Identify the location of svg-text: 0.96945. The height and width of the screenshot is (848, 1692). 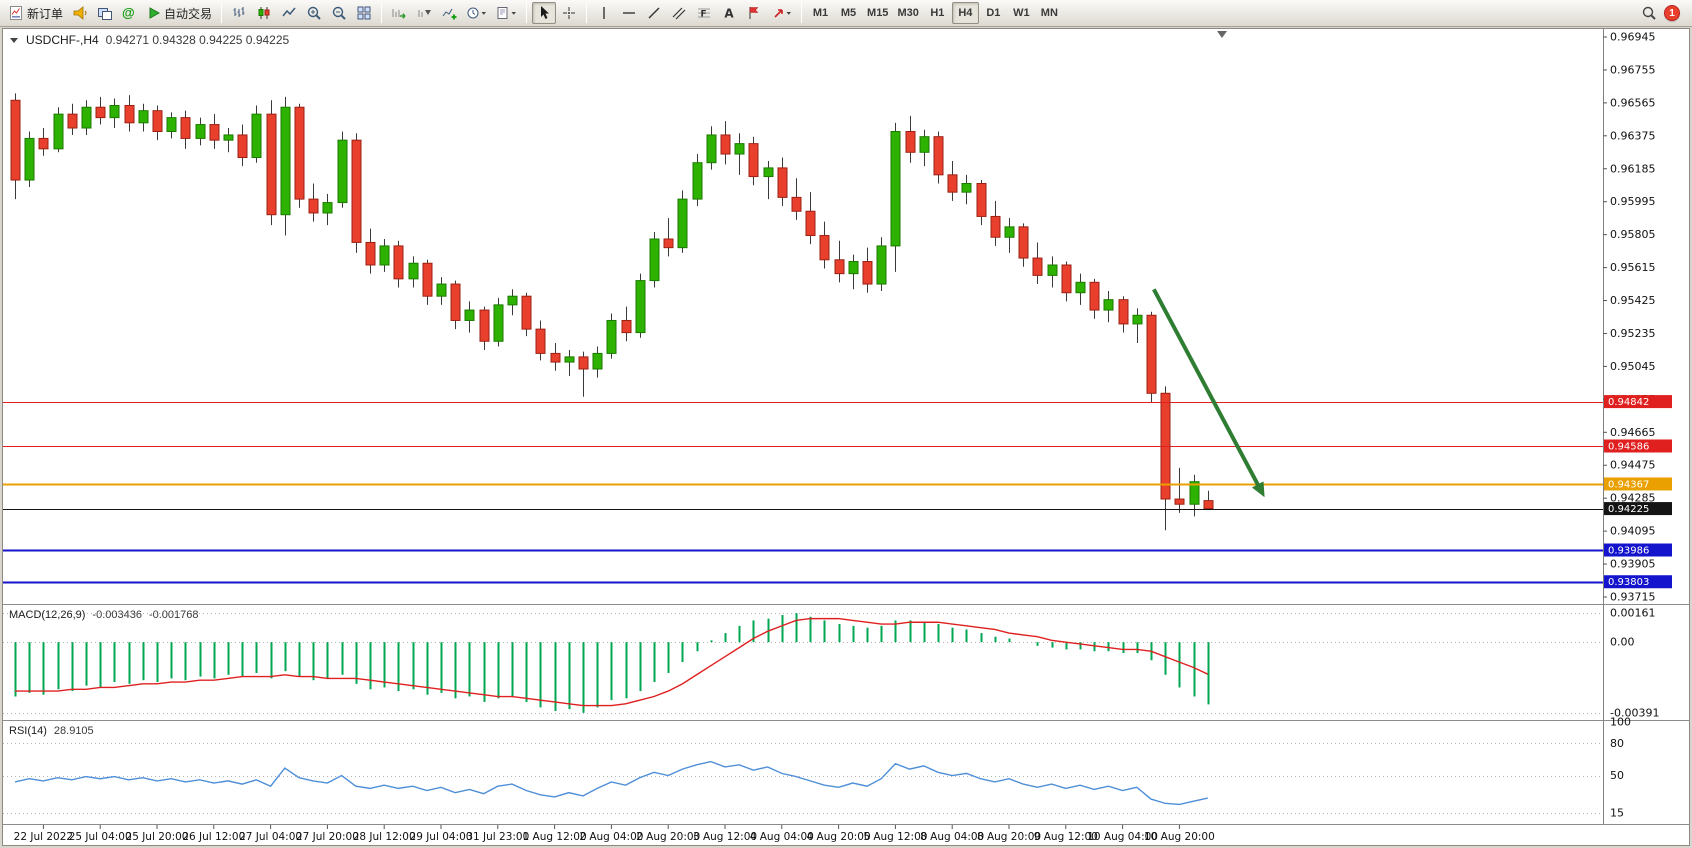
(1633, 37).